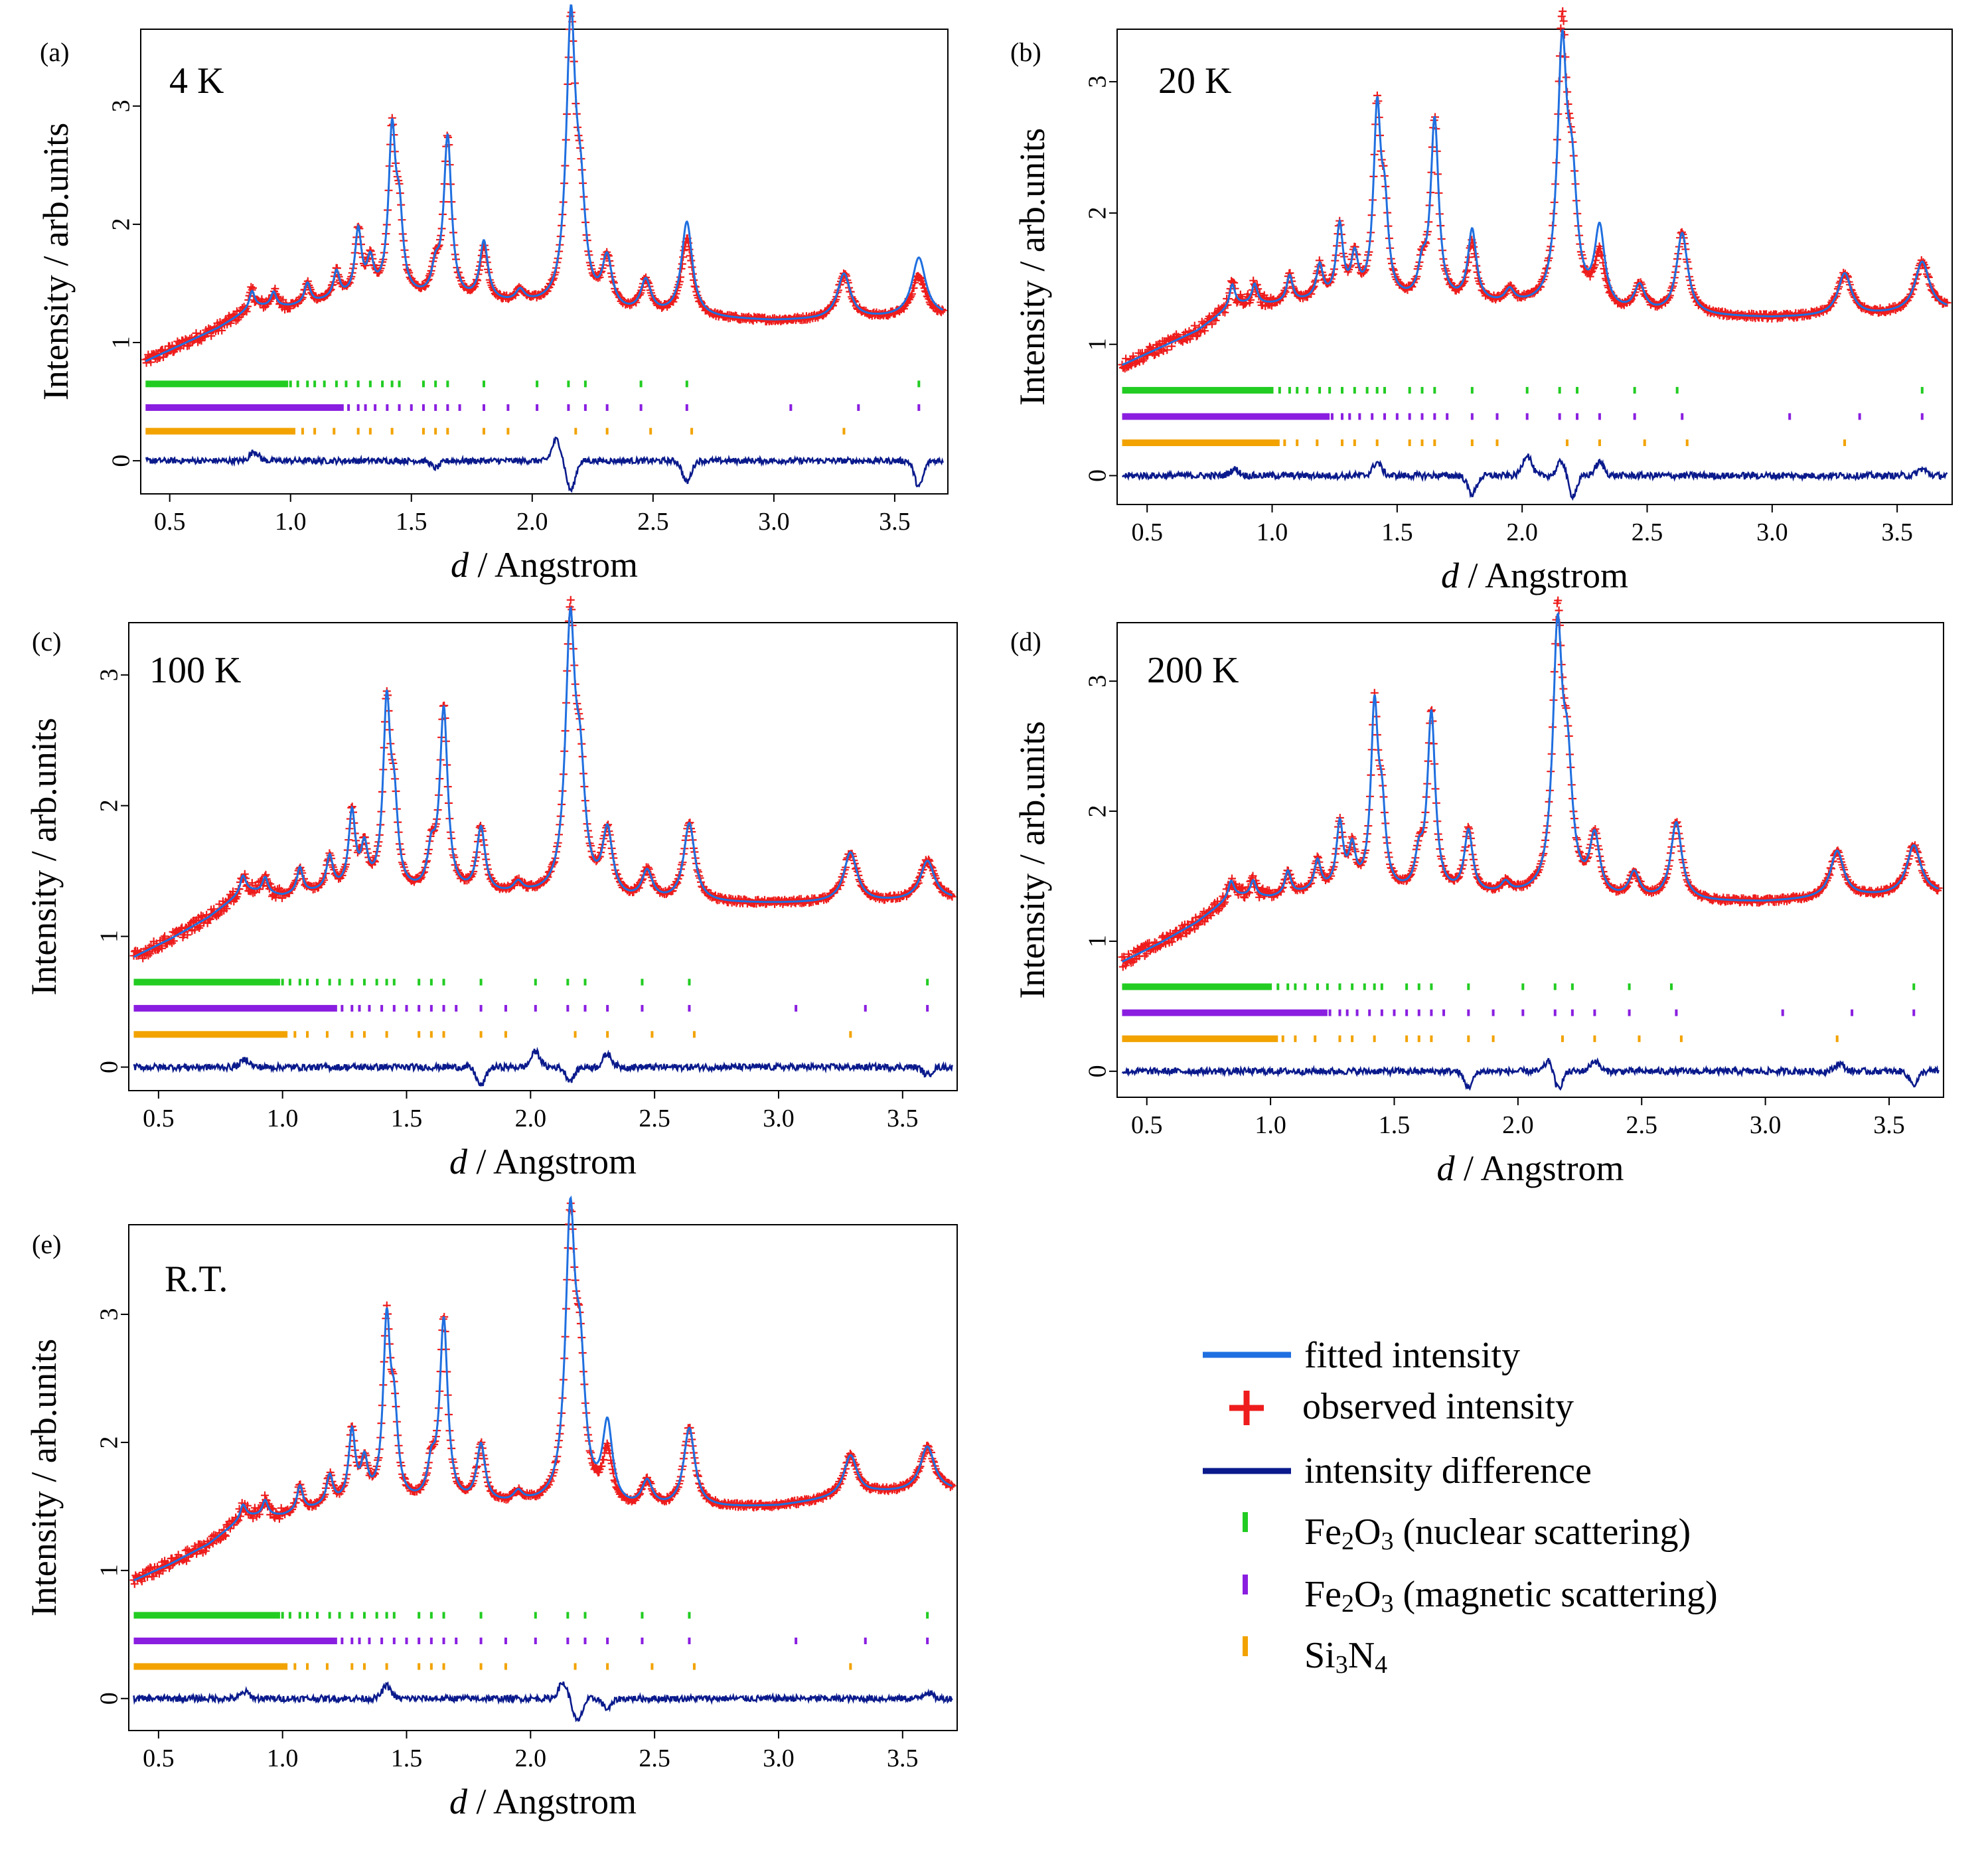 The image size is (1988, 1854). Describe the element at coordinates (1484, 443) in the screenshot. I see `si3n4-tick-row-b` at that location.